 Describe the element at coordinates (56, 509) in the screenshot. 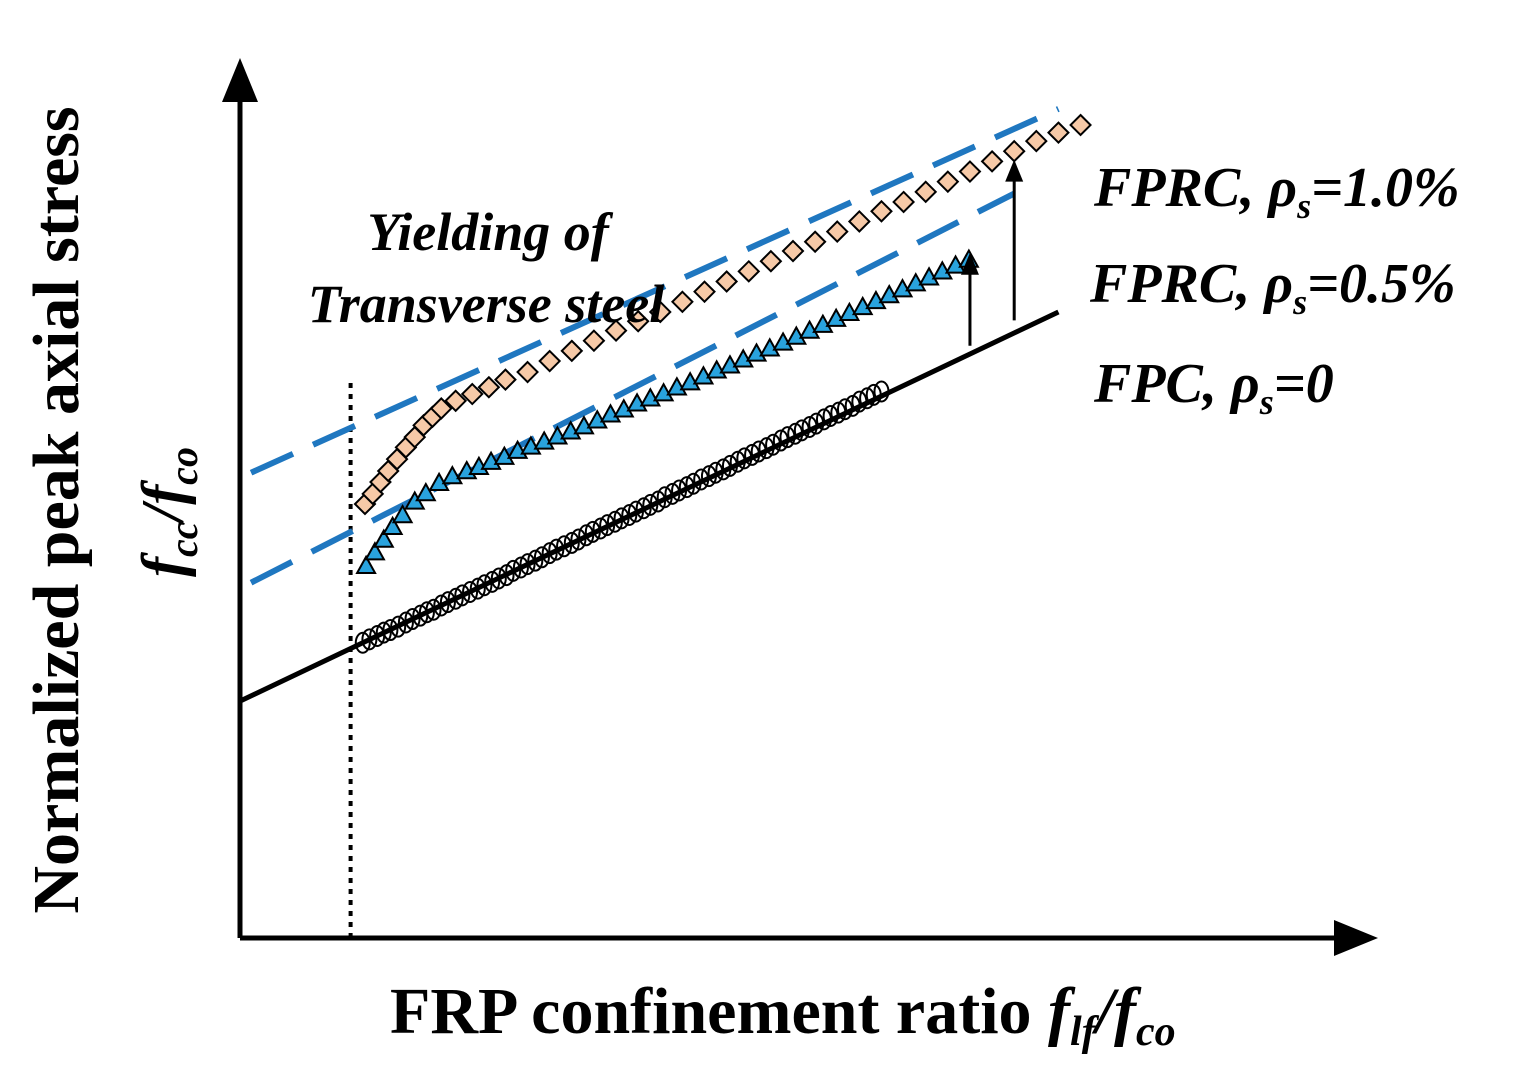

I see `y-axis-label: Normalized peak axial stress` at that location.